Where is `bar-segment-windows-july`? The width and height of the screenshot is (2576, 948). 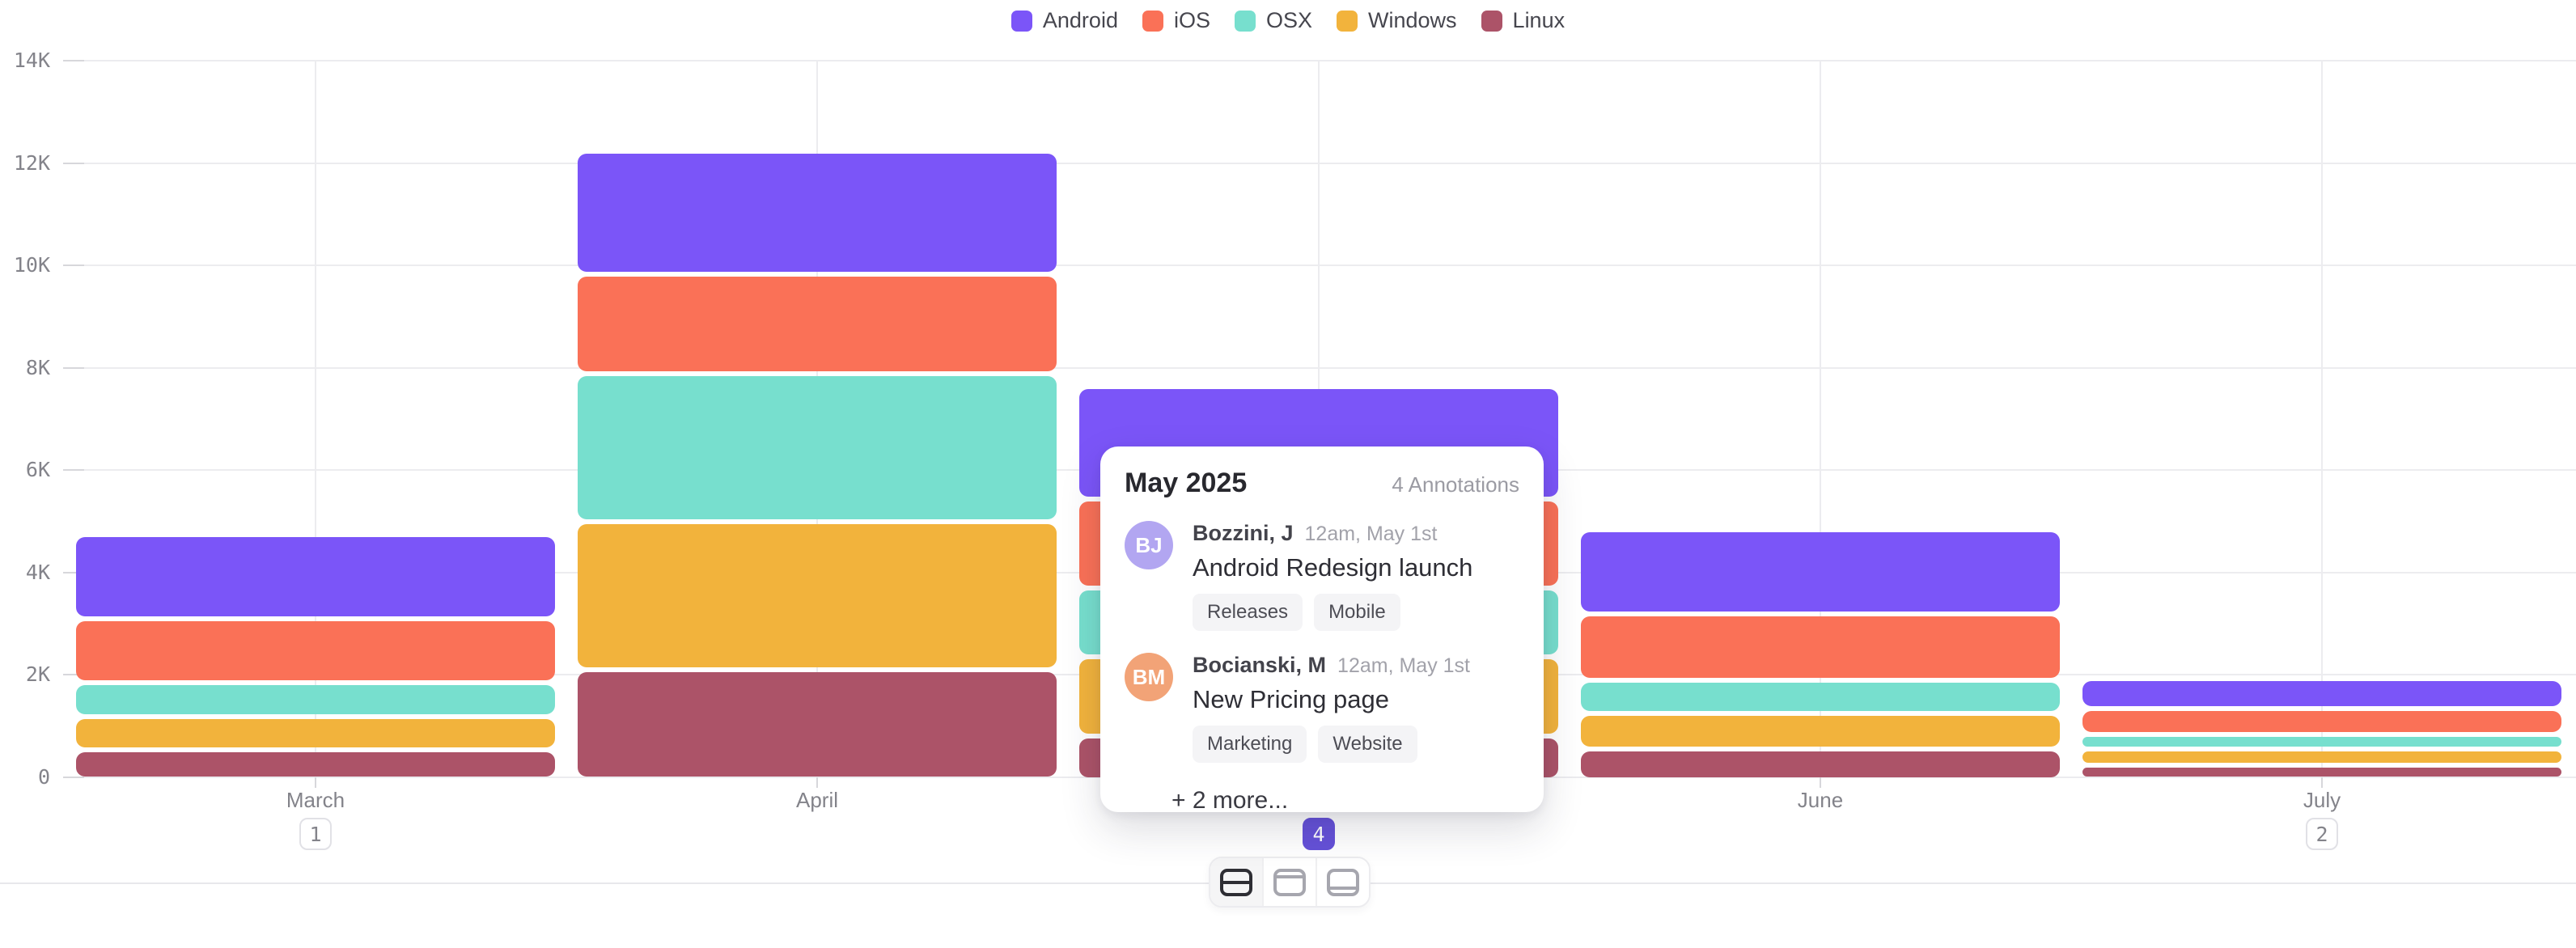 bar-segment-windows-july is located at coordinates (2321, 758).